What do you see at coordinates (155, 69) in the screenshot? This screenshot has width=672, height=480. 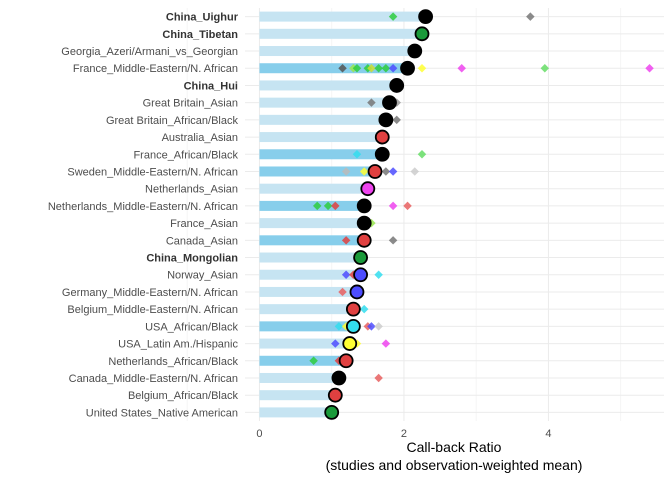 I see `category-label-3: France_Middle-Eastern/N. African` at bounding box center [155, 69].